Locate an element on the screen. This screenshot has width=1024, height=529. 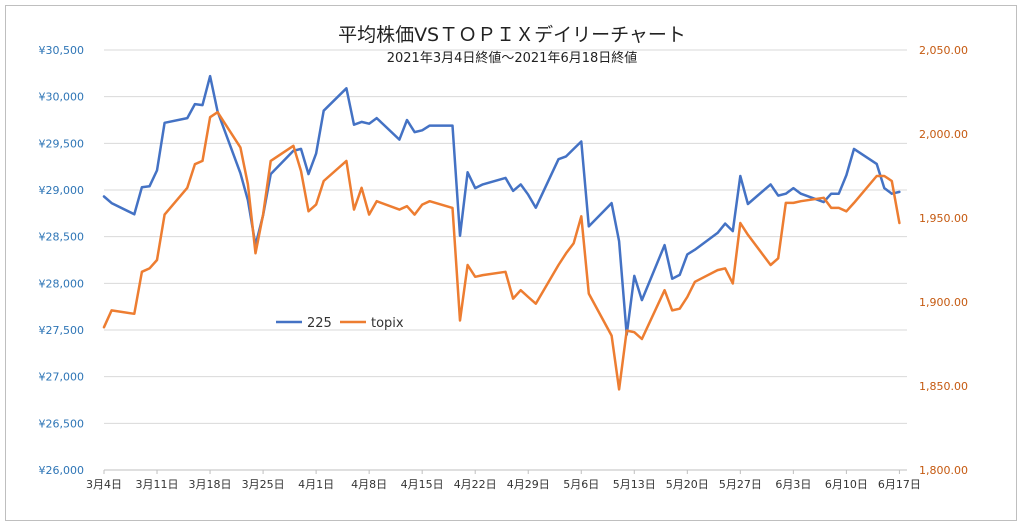
chart-title: 平均株価VSＴＯＰＩＸデイリーチャート is located at coordinates (512, 35).